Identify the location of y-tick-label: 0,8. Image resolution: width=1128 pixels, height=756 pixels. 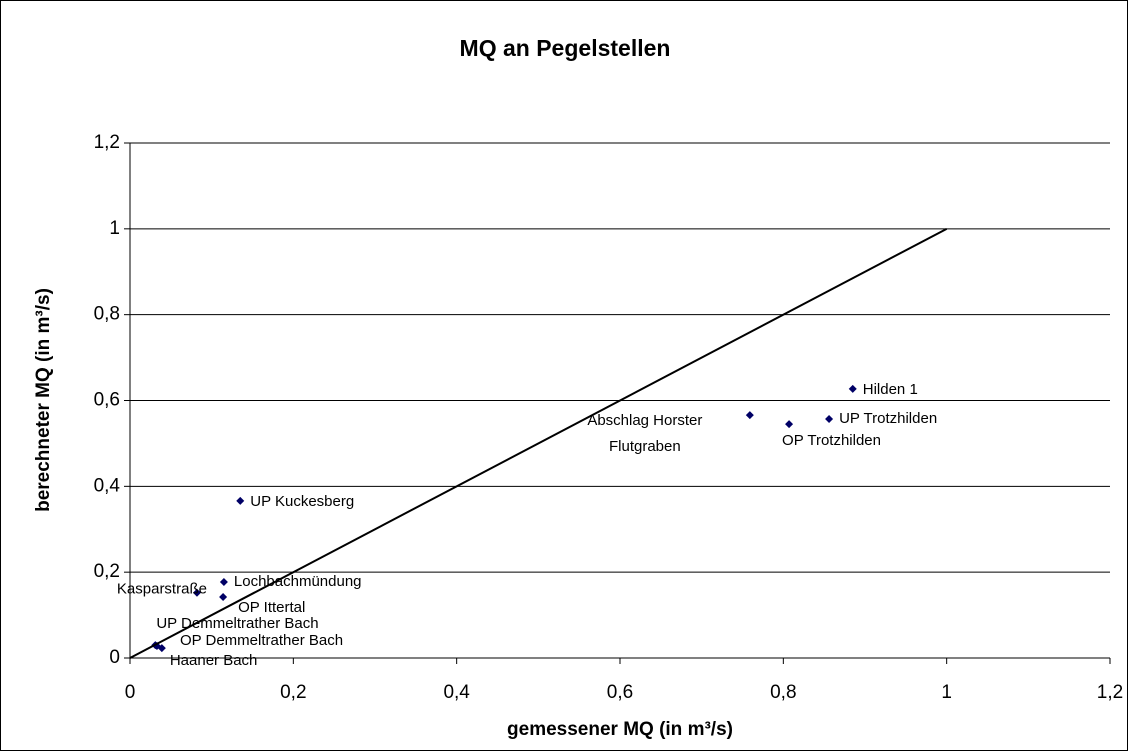
(107, 314).